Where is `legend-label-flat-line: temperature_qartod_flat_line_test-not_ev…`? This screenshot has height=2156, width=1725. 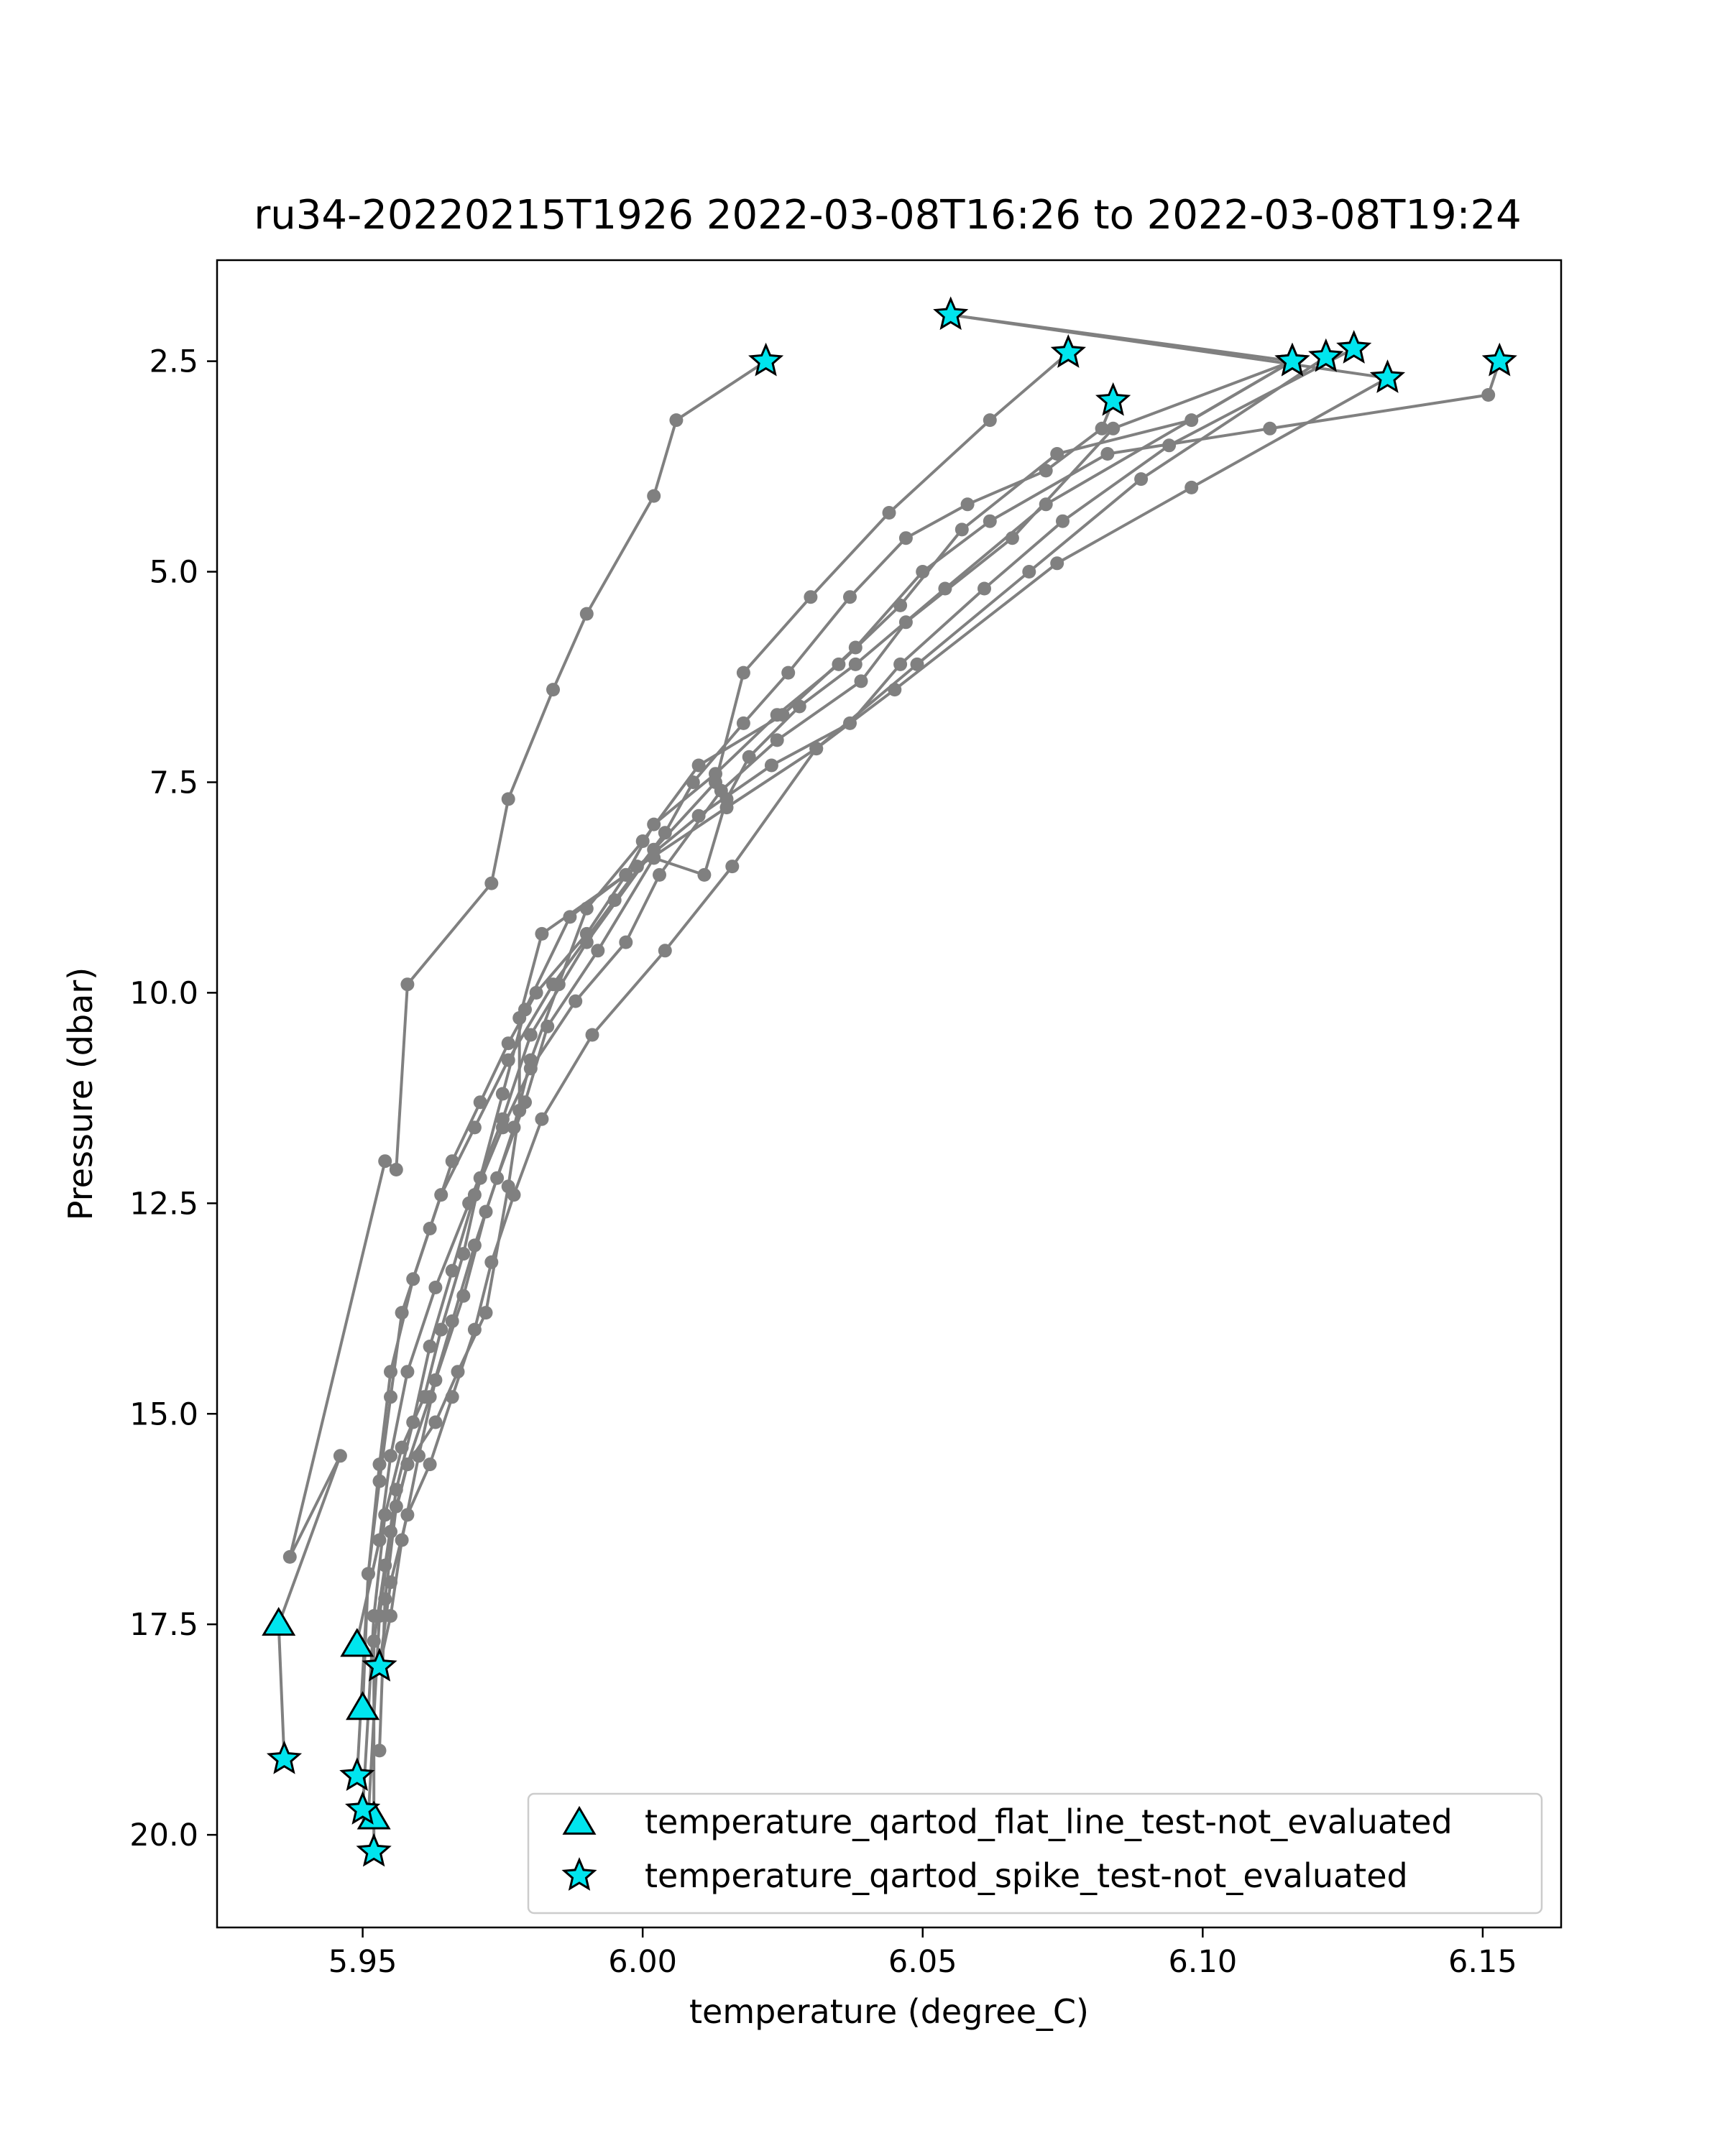
legend-label-flat-line: temperature_qartod_flat_line_test-not_ev… is located at coordinates (1049, 1821).